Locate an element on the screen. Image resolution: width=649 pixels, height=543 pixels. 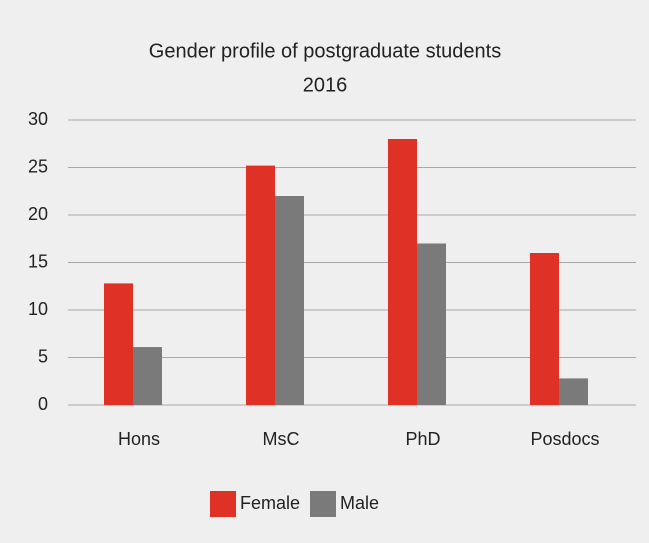
y-tick-label: 25 is located at coordinates (38, 166).